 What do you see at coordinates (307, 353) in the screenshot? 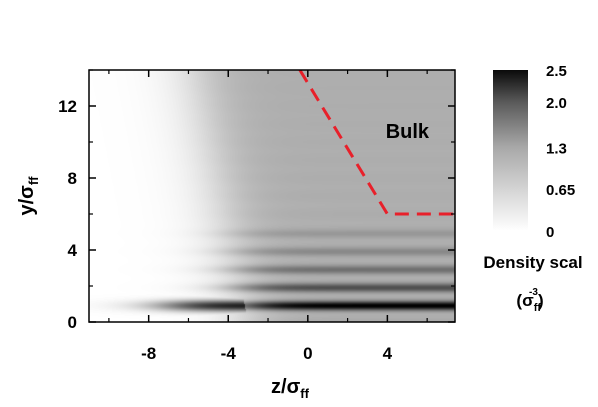
I see `x-tick-label: 0` at bounding box center [307, 353].